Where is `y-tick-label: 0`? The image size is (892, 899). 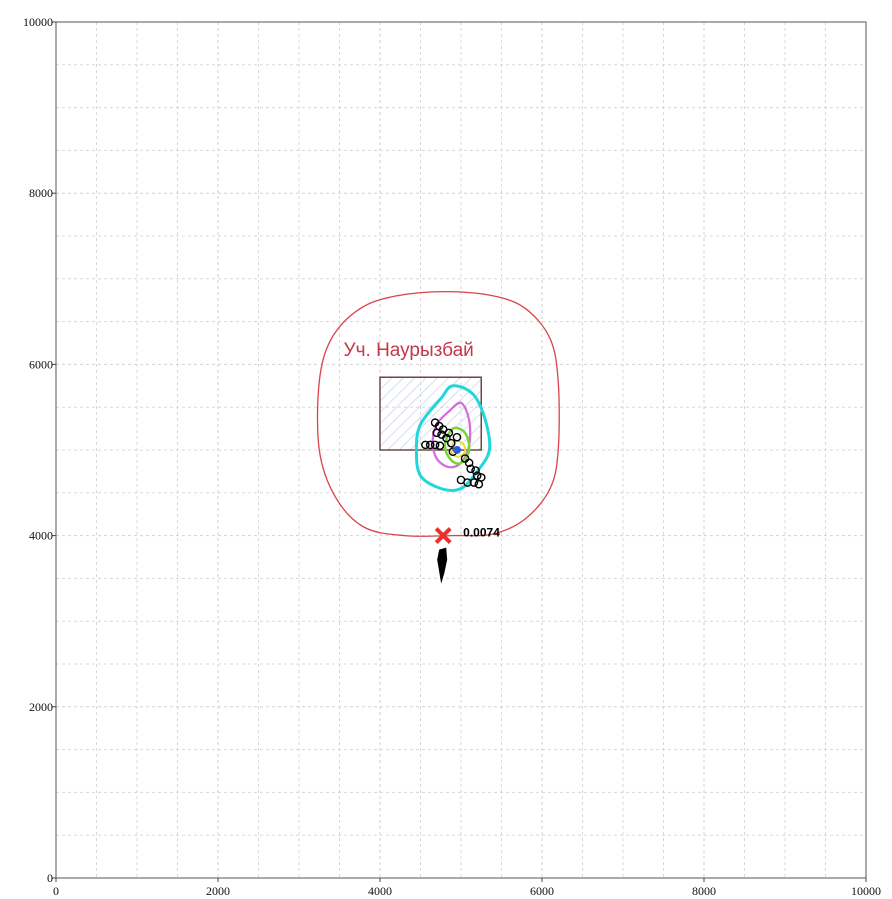
y-tick-label: 0 is located at coordinates (50, 878).